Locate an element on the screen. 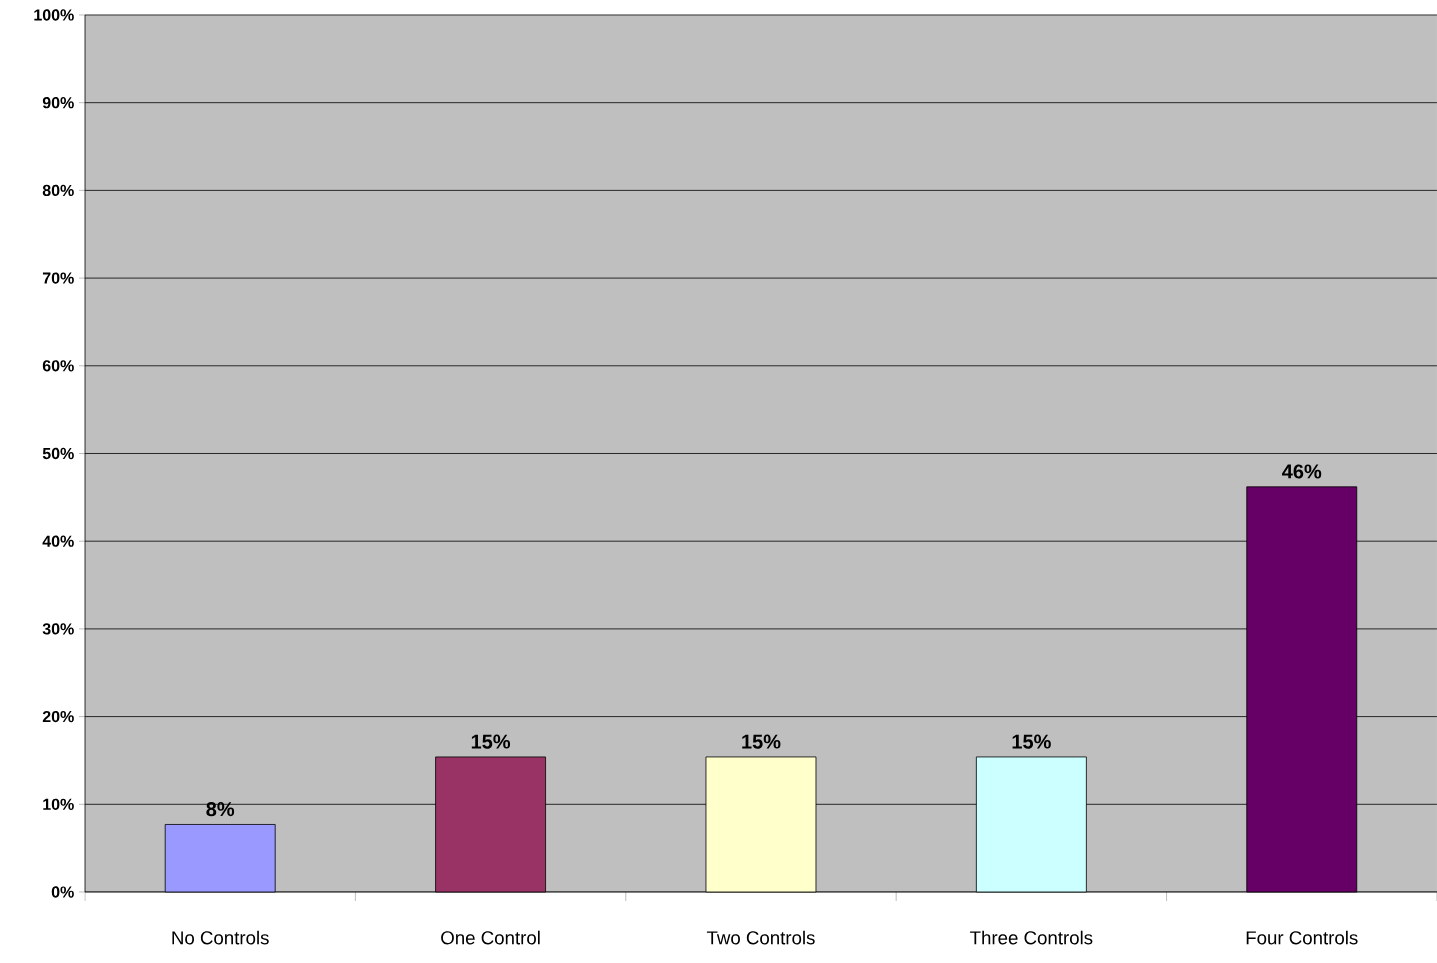 The image size is (1437, 963). y-tick-label: 20% is located at coordinates (58, 716).